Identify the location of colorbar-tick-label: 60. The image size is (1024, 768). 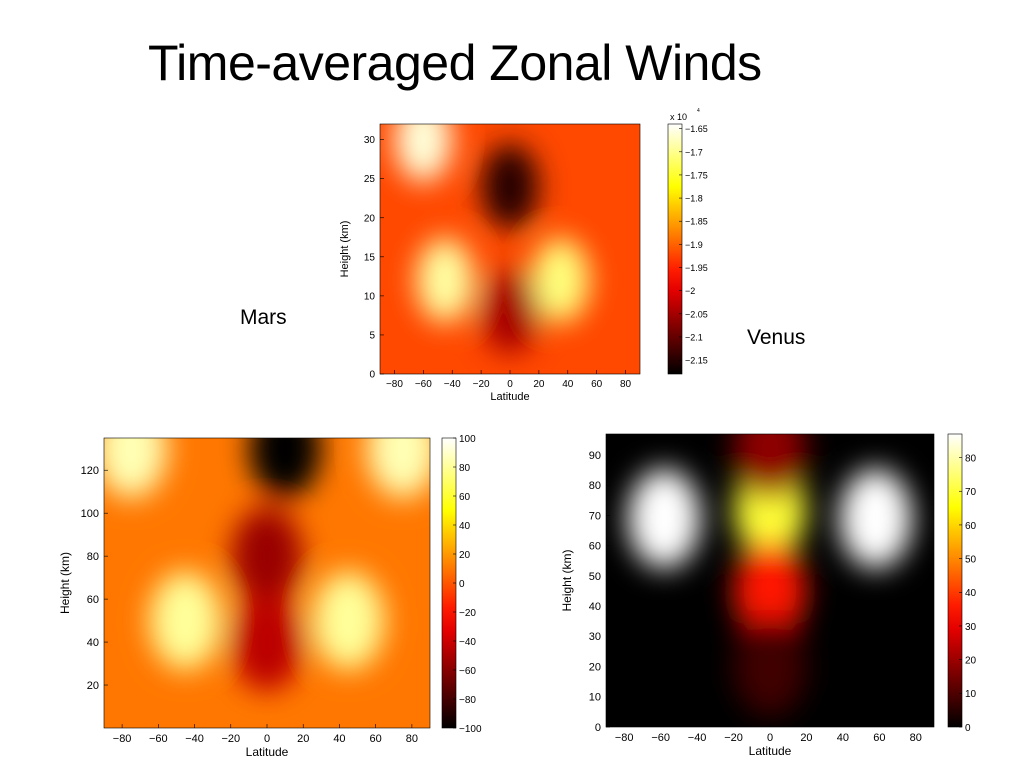
(971, 526).